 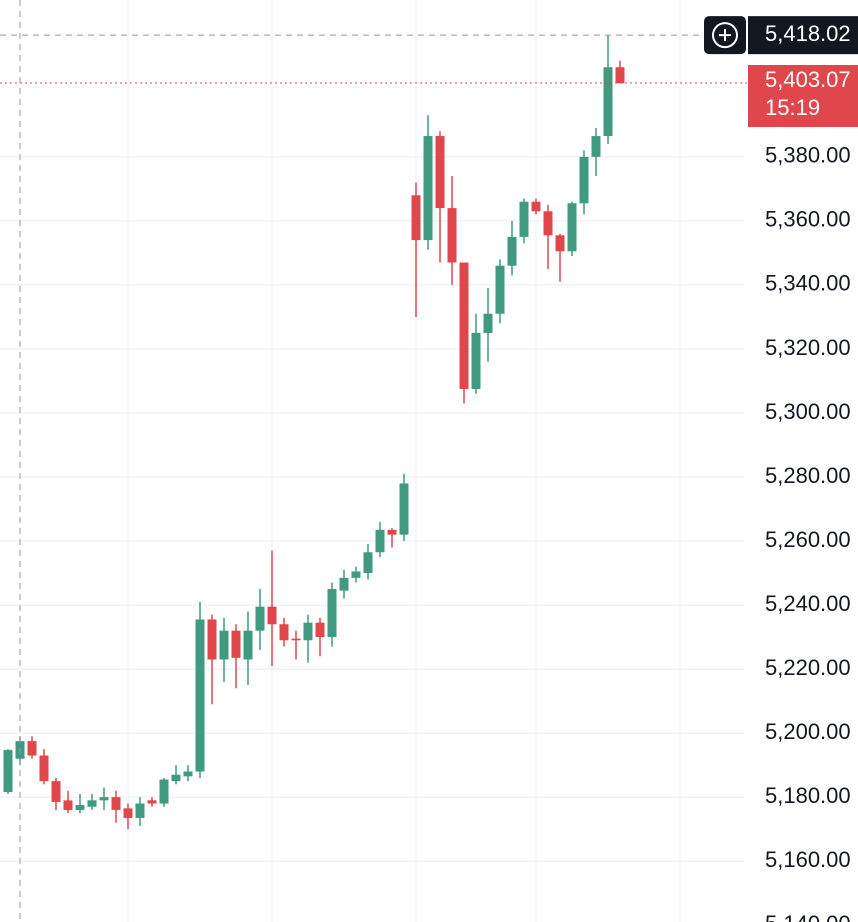 What do you see at coordinates (808, 731) in the screenshot?
I see `y-tick-label: 5,200.00` at bounding box center [808, 731].